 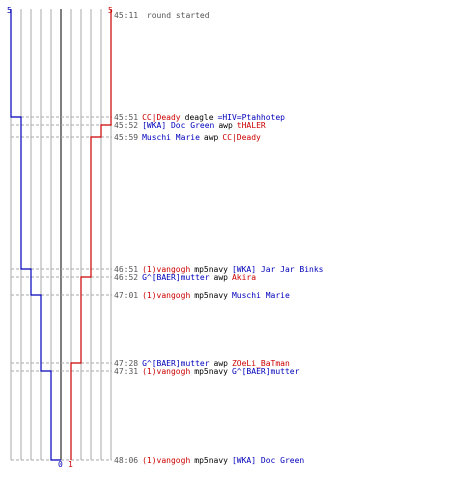 What do you see at coordinates (244, 277) in the screenshot?
I see `event-victim: Akira` at bounding box center [244, 277].